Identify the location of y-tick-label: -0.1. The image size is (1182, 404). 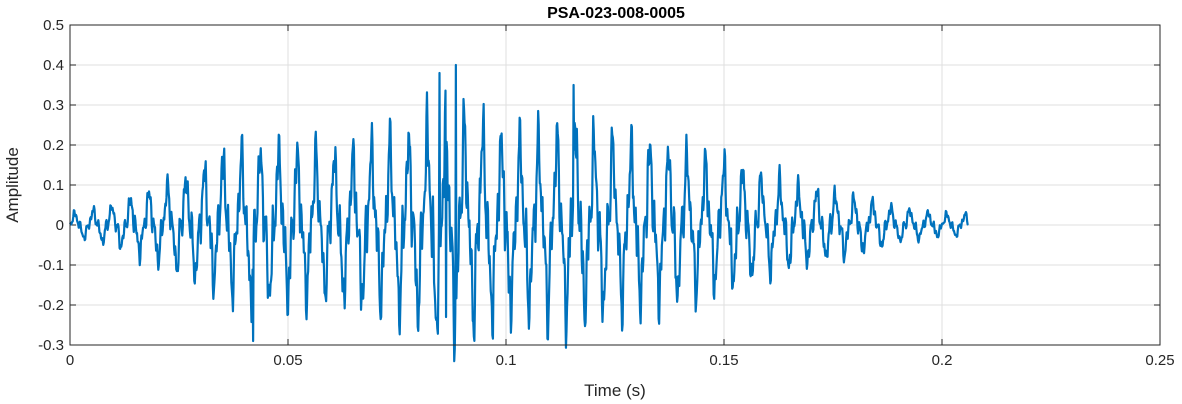
(51, 265).